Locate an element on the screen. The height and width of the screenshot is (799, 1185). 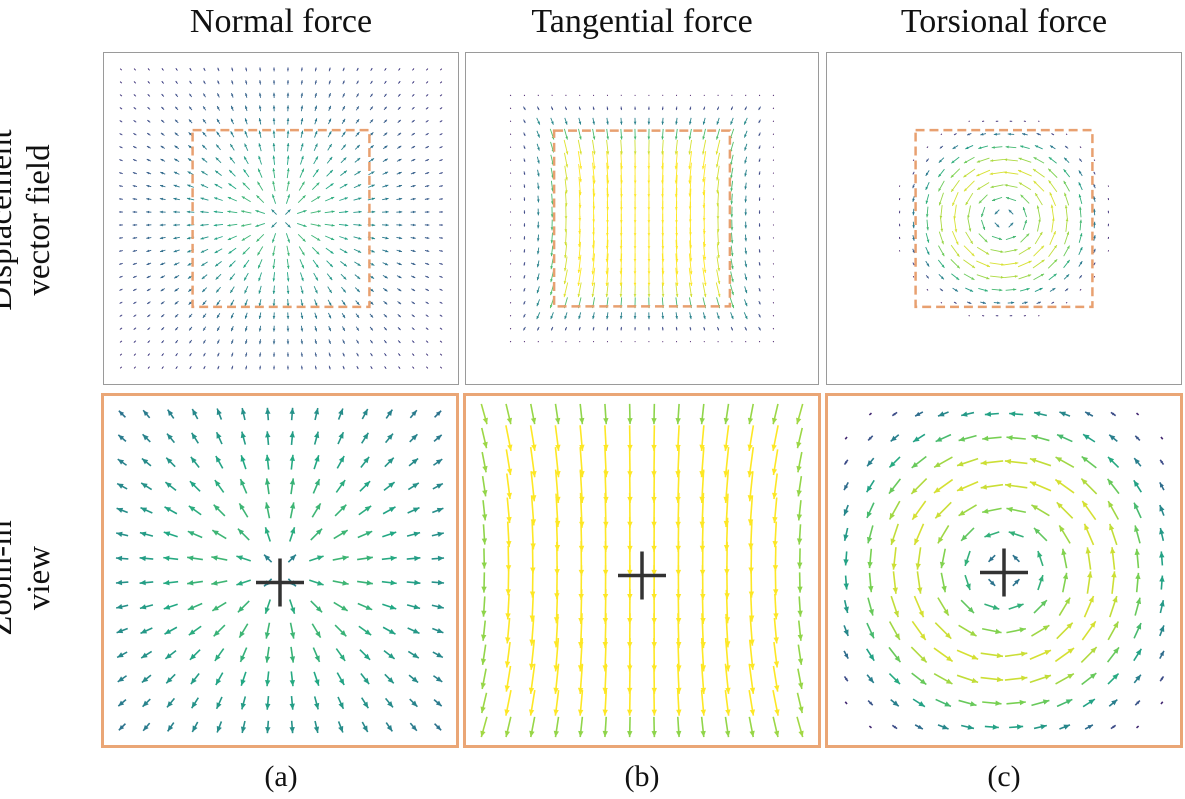
zoom-region-dashed-box is located at coordinates (642, 218).